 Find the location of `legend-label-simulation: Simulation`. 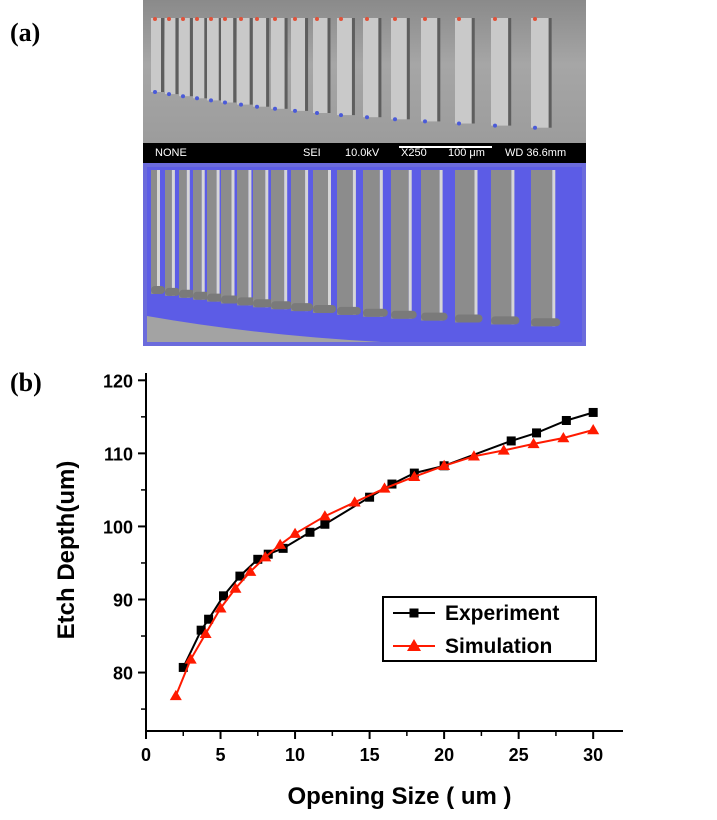

legend-label-simulation: Simulation is located at coordinates (498, 646).